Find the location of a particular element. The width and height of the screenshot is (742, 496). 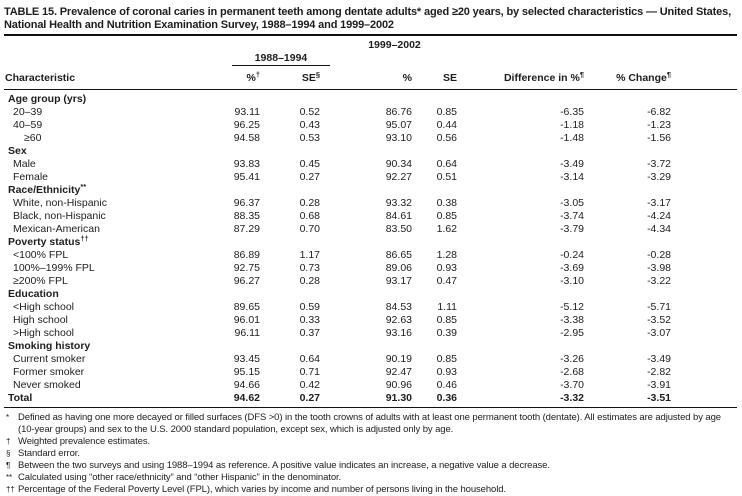

cell-value: 1.28 is located at coordinates (446, 254).